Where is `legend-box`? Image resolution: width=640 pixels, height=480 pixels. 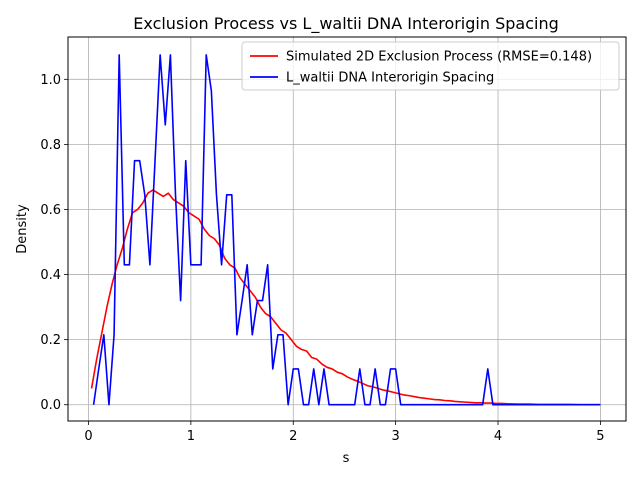 legend-box is located at coordinates (430, 66).